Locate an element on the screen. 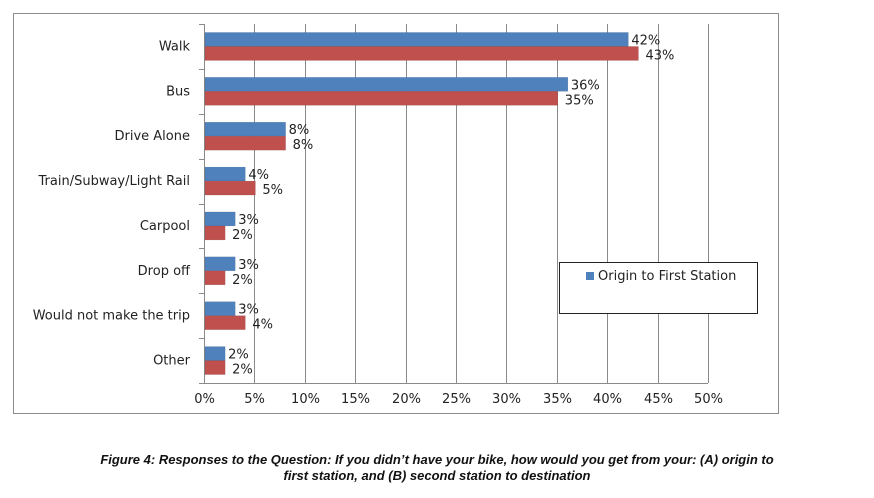 This screenshot has height=498, width=874. legend: Origin to First Station is located at coordinates (658, 288).